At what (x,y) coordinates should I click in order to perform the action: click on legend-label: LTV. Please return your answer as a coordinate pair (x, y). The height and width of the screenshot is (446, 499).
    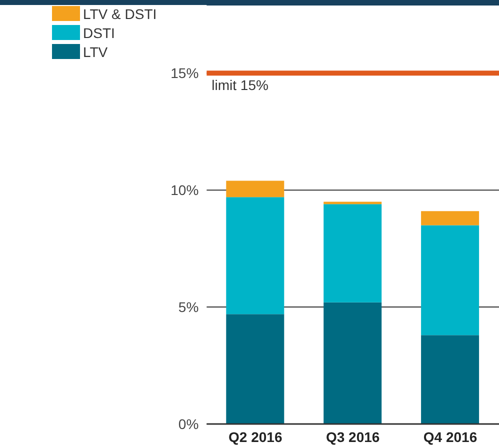
    Looking at the image, I should click on (95, 52).